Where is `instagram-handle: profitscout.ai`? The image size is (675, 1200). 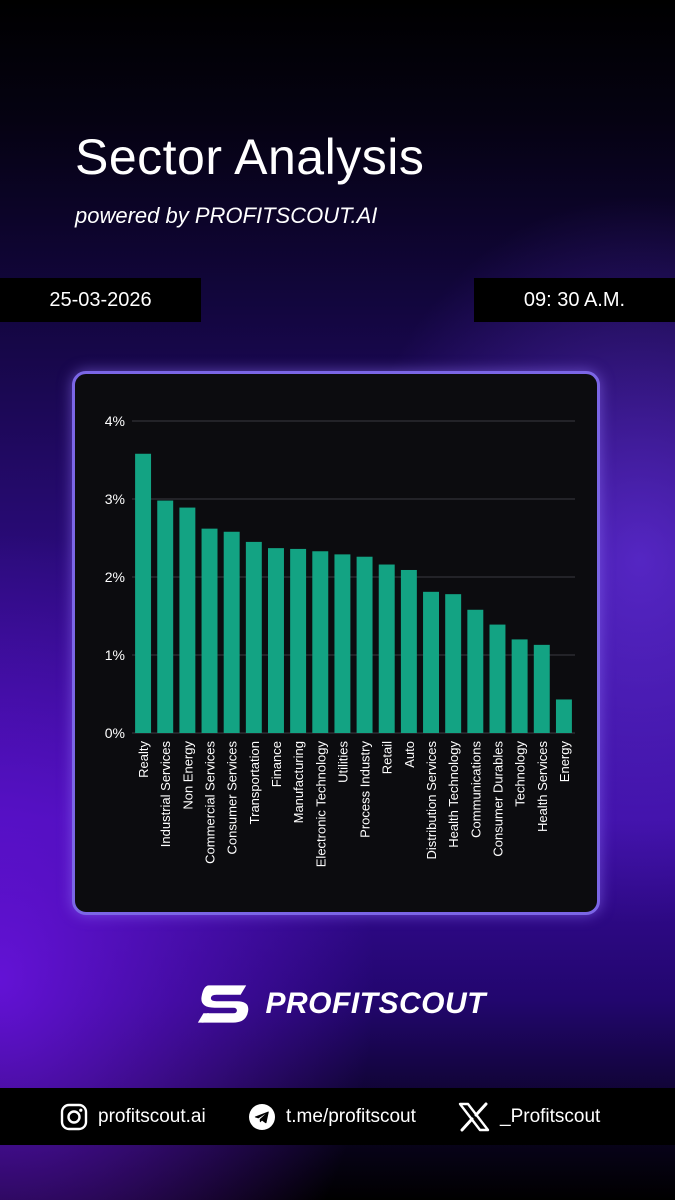 instagram-handle: profitscout.ai is located at coordinates (152, 1116).